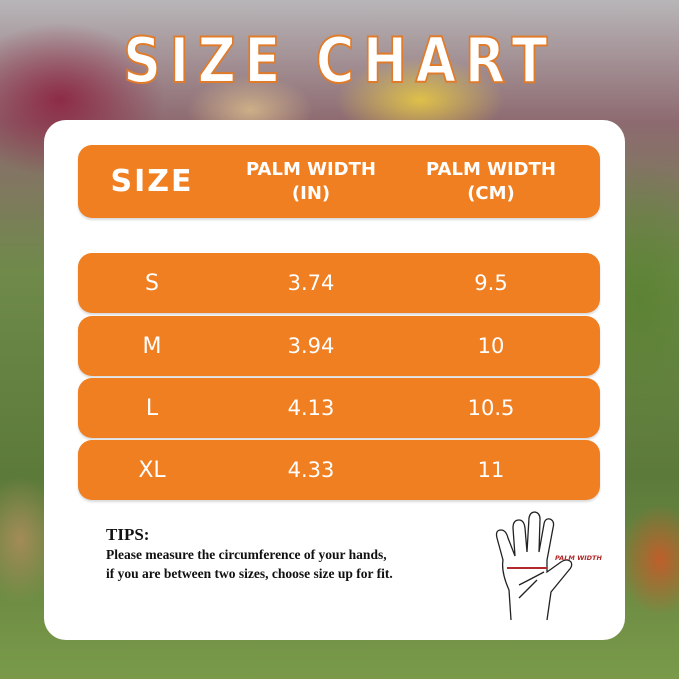 This screenshot has height=679, width=679. What do you see at coordinates (311, 283) in the screenshot?
I see `cell-in: 3.74` at bounding box center [311, 283].